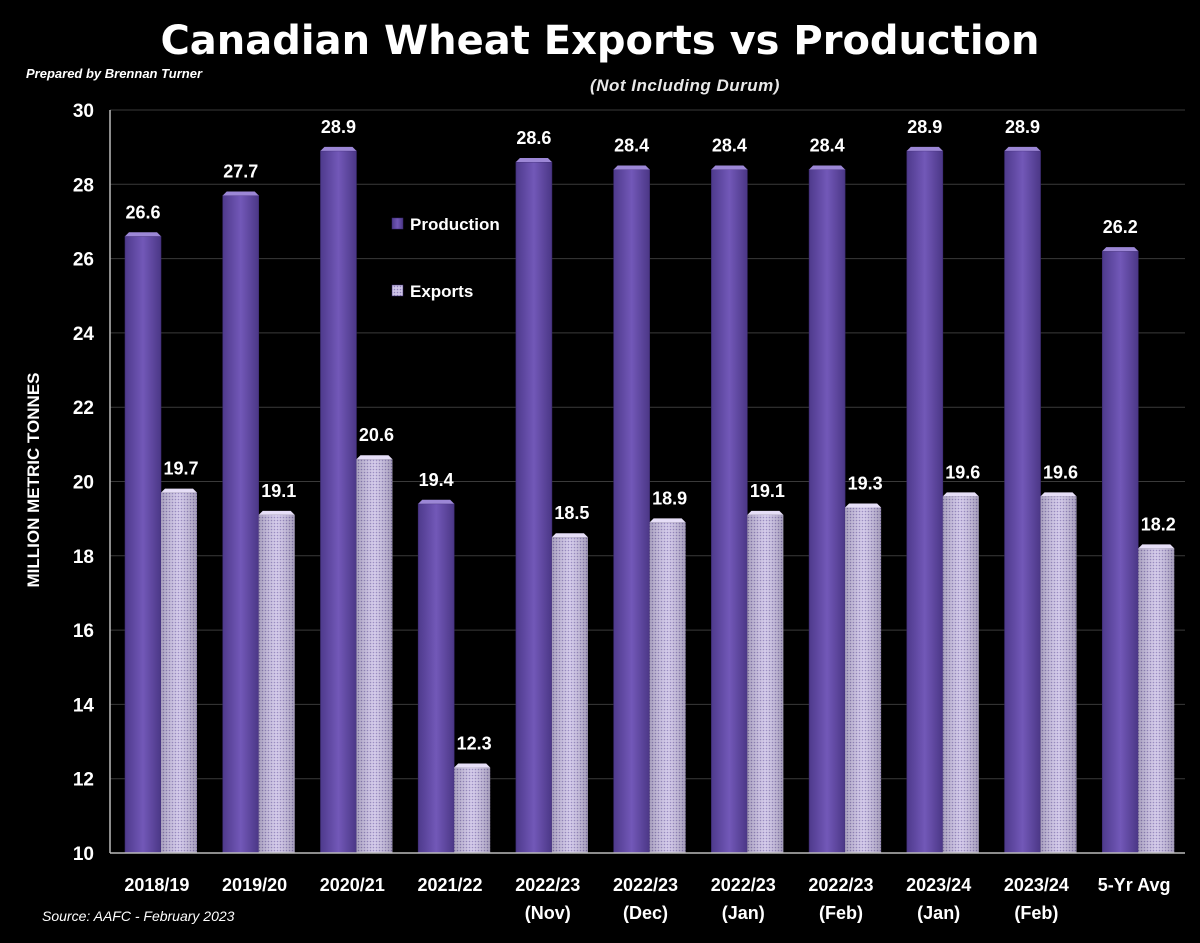 The image size is (1200, 943). Describe the element at coordinates (352, 885) in the screenshot. I see `x-tick-label: 2020/21` at that location.